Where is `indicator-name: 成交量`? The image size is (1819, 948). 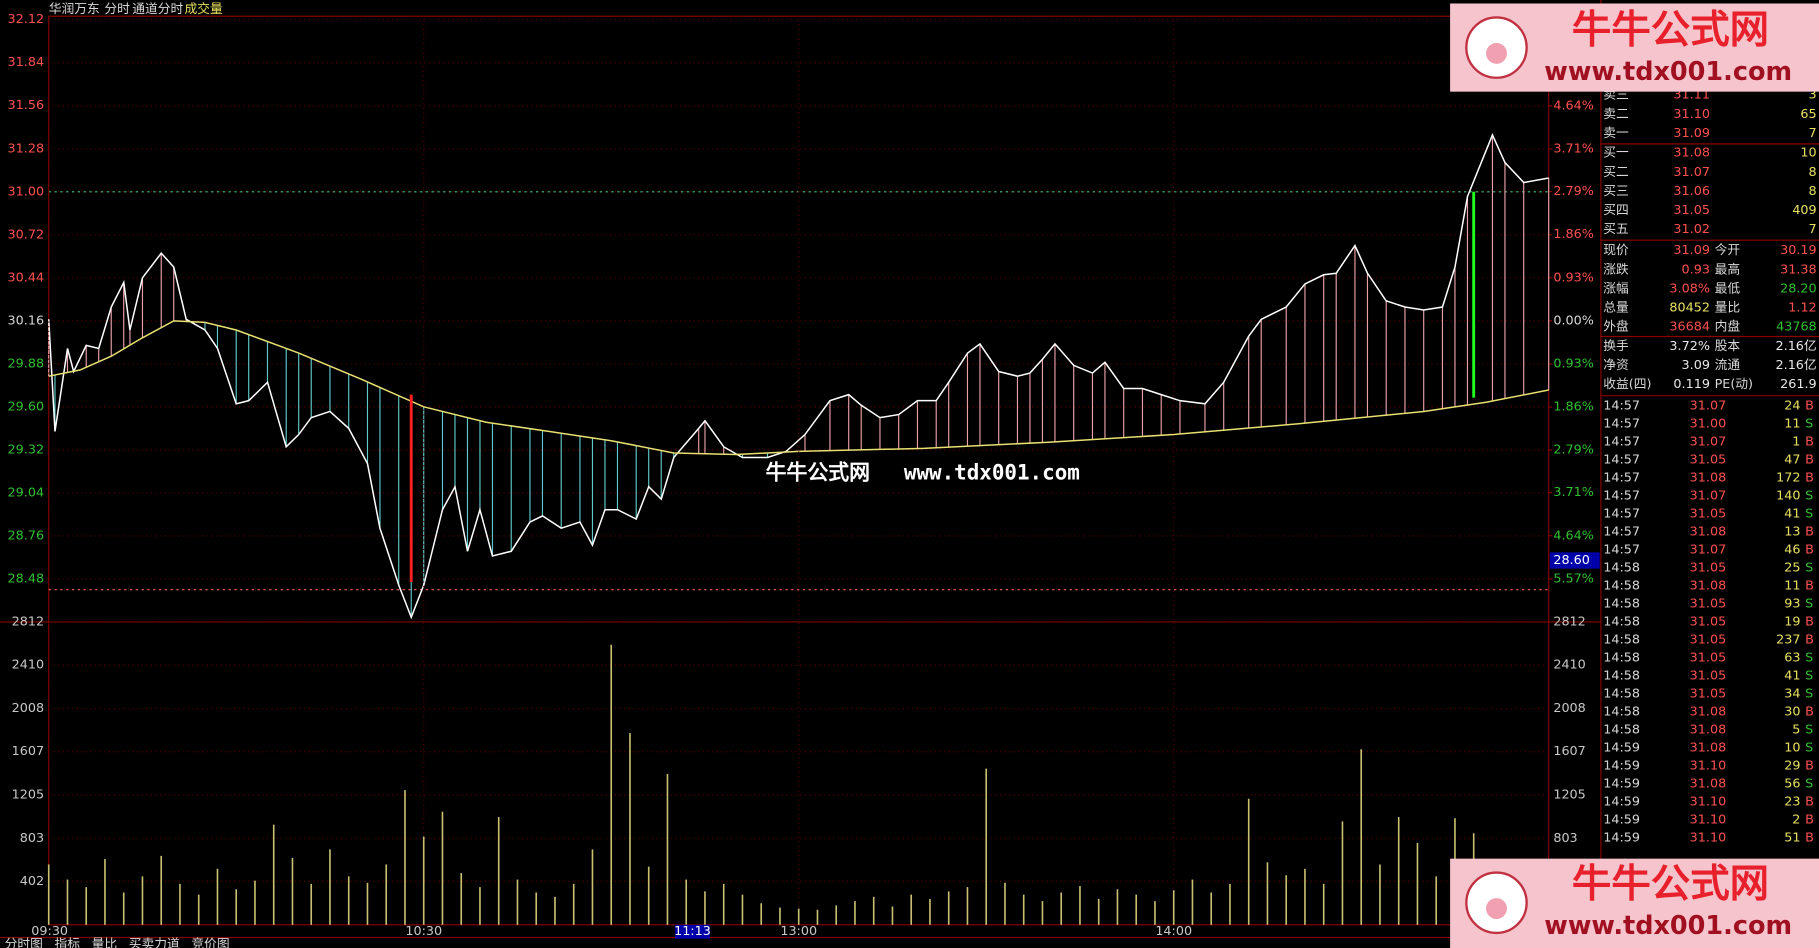
indicator-name: 成交量 is located at coordinates (203, 9).